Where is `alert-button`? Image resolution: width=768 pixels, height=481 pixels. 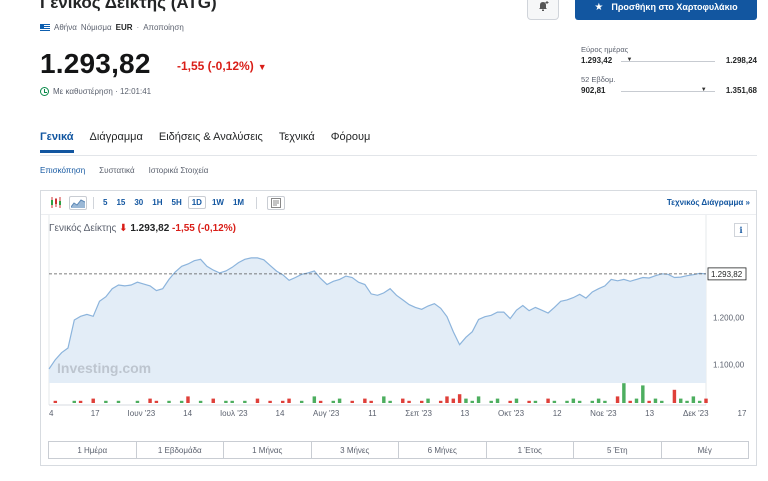 alert-button is located at coordinates (543, 10).